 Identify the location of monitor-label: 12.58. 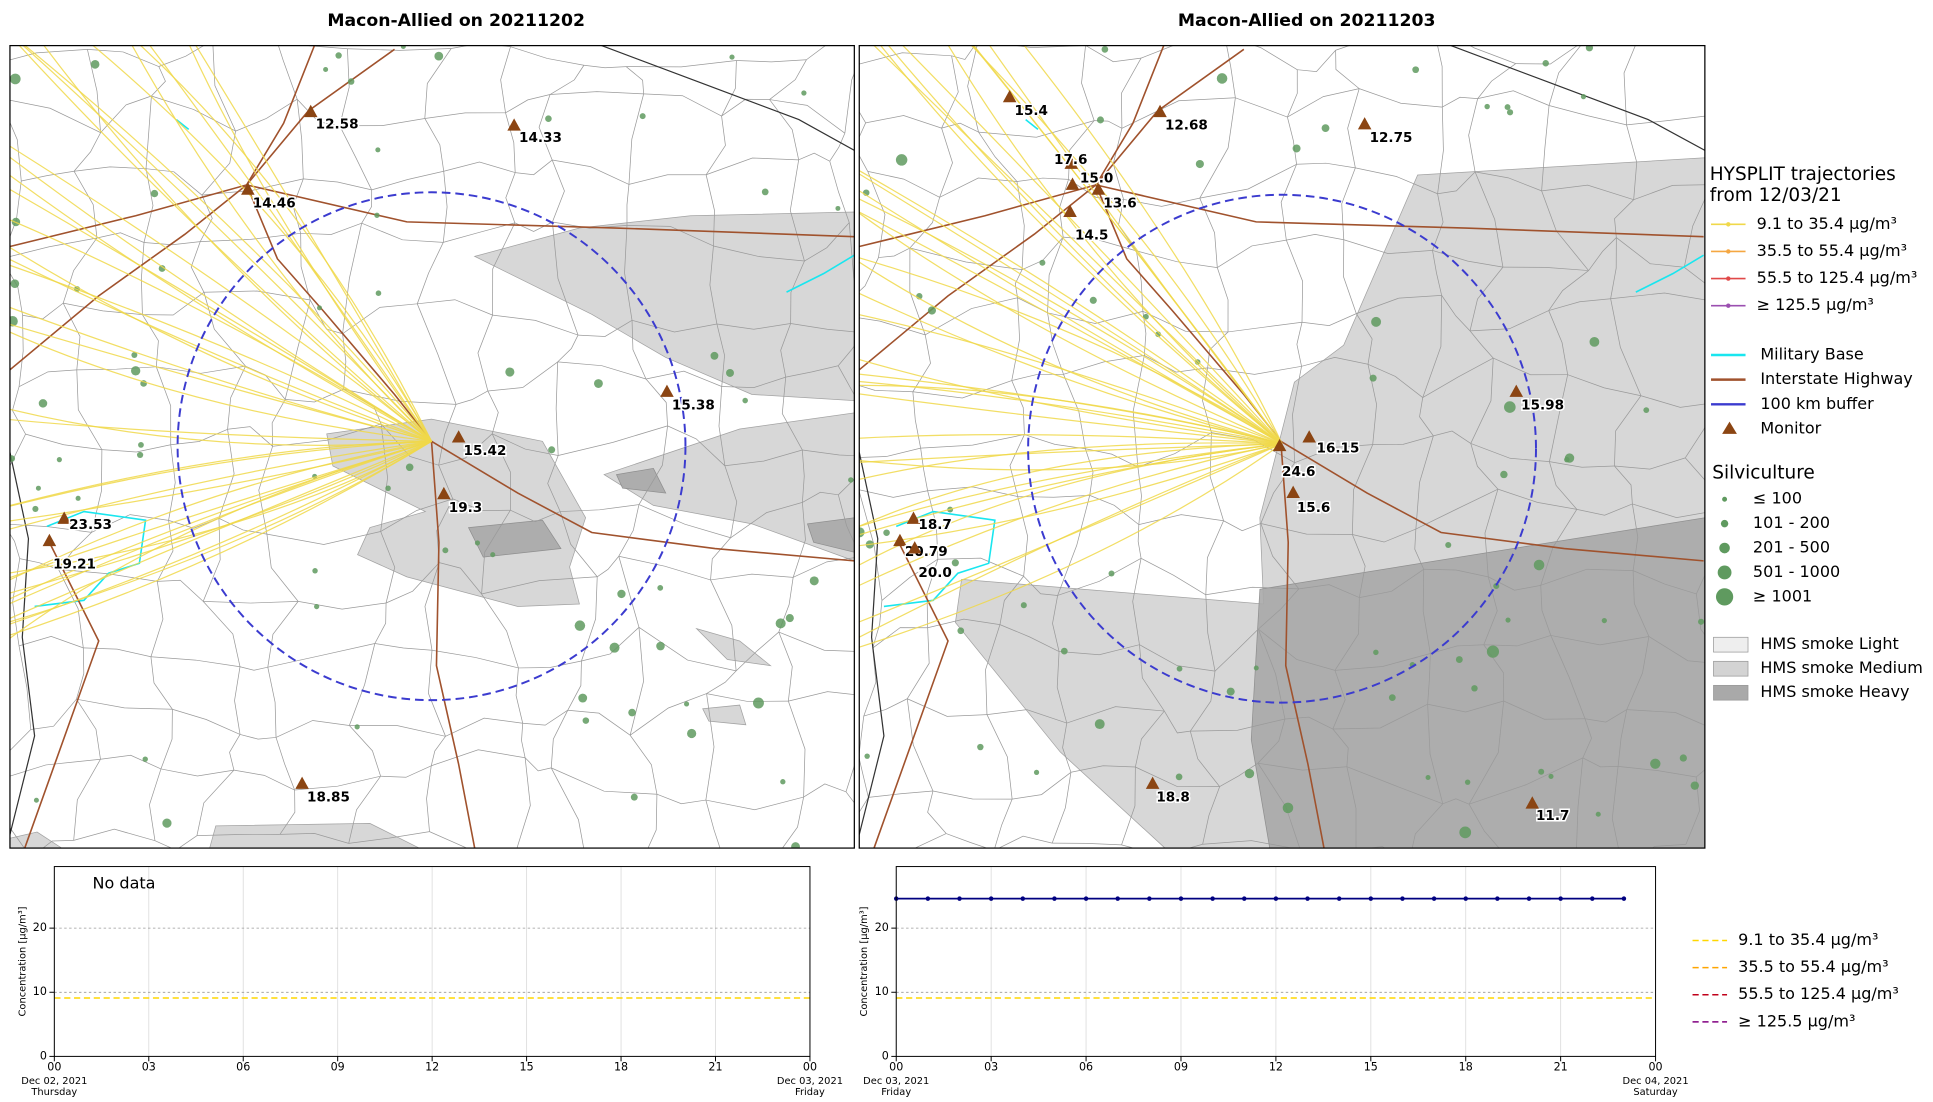
(337, 124).